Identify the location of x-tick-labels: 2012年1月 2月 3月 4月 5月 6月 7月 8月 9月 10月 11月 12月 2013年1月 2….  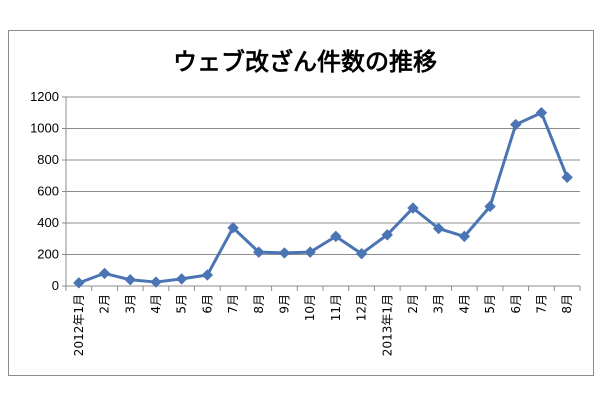
(323, 321).